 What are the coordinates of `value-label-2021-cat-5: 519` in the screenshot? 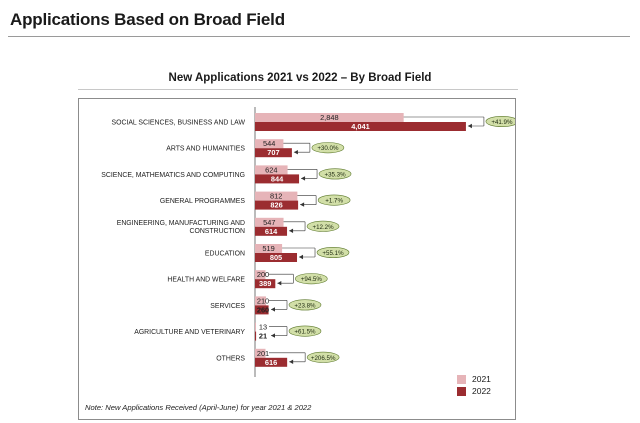 It's located at (268, 248).